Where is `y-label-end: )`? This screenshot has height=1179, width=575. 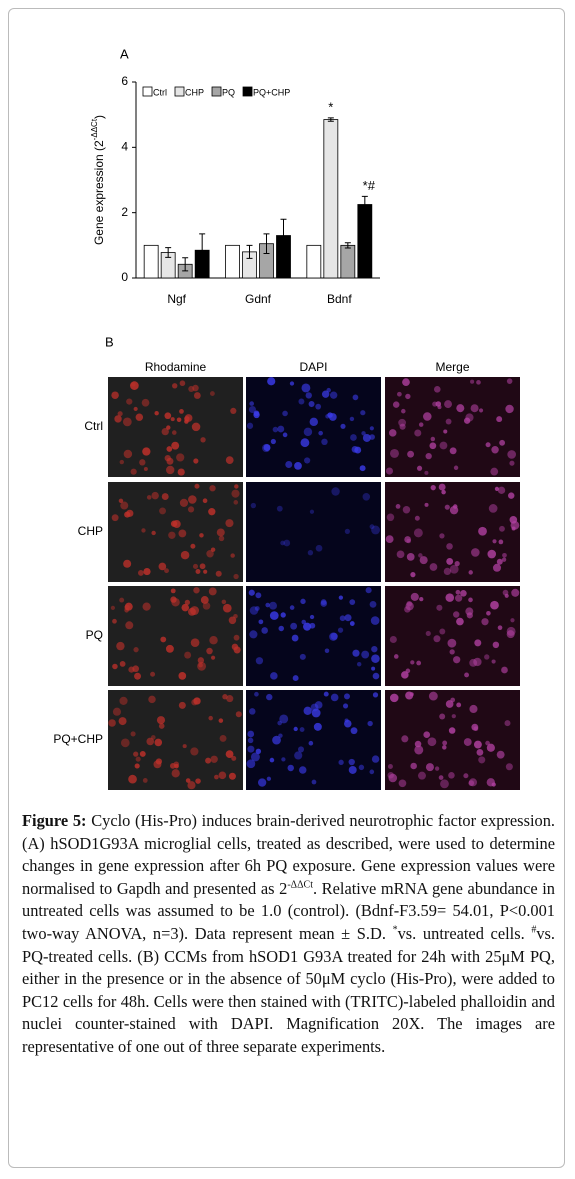 y-label-end: ) is located at coordinates (99, 117).